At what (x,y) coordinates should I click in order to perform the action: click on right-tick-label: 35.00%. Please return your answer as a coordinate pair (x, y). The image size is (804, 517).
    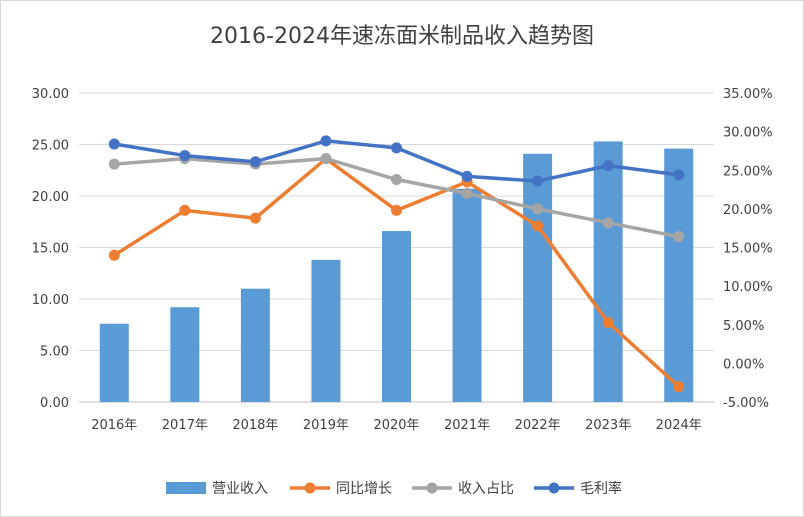
    Looking at the image, I should click on (748, 94).